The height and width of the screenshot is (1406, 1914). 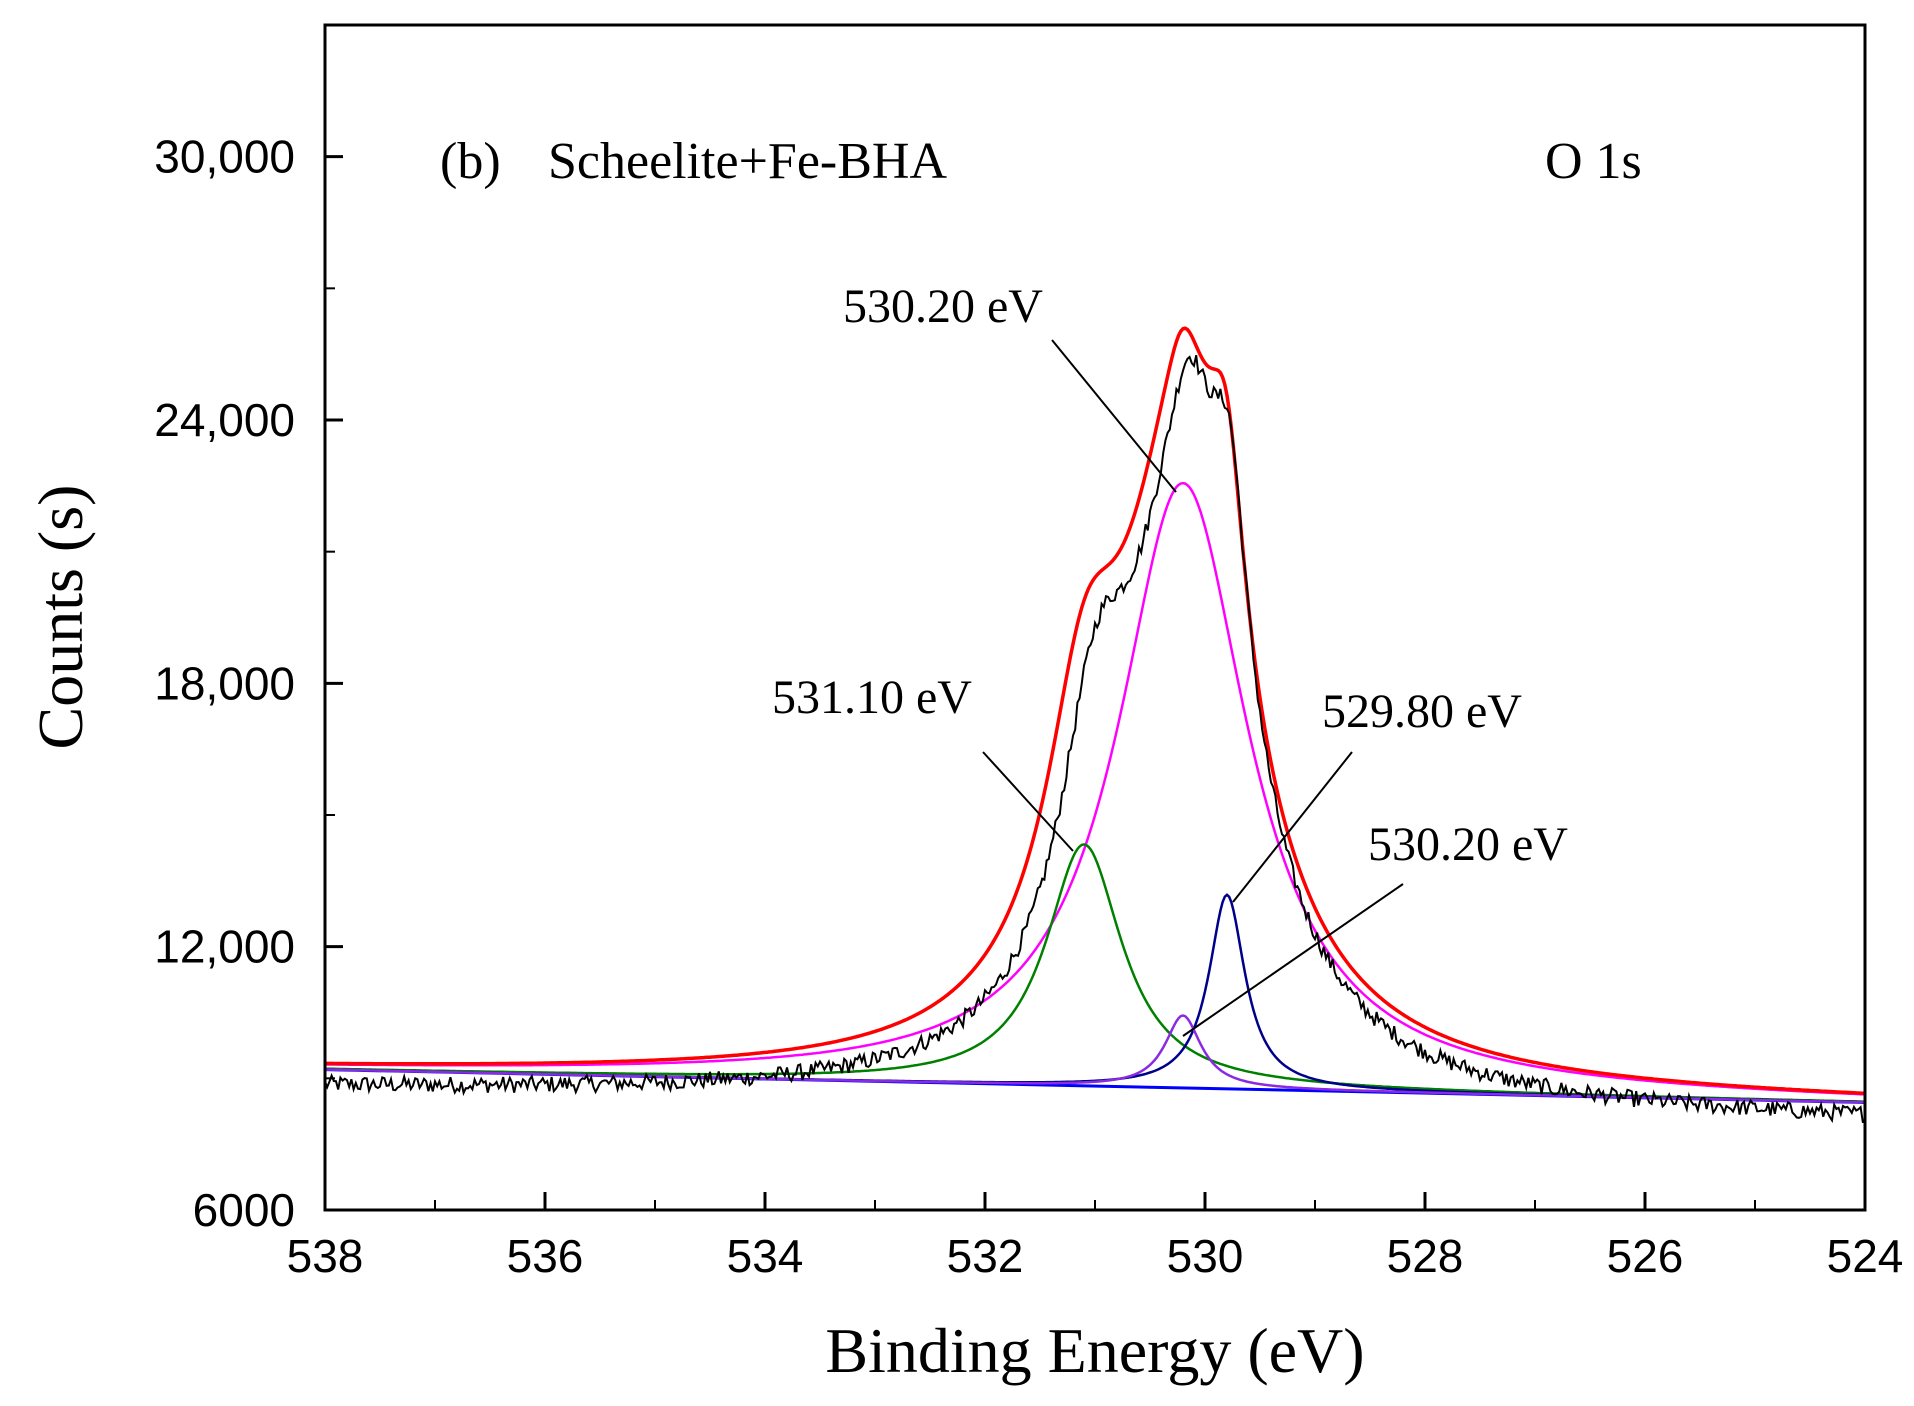 What do you see at coordinates (1468, 844) in the screenshot?
I see `annotation-label-minor-peak: 530.20 eV` at bounding box center [1468, 844].